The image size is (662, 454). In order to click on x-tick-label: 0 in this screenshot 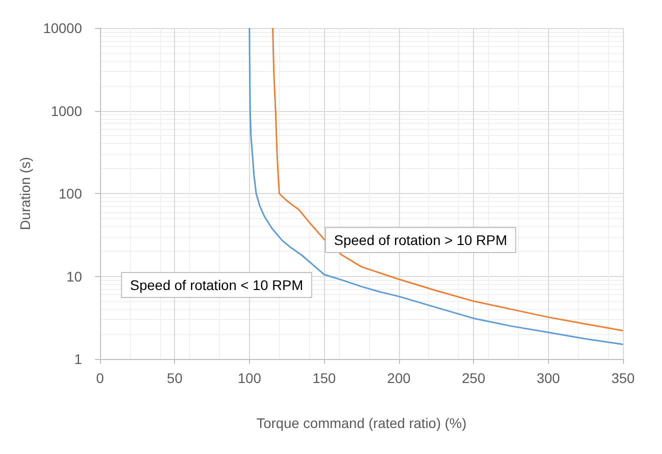, I will do `click(100, 378)`.